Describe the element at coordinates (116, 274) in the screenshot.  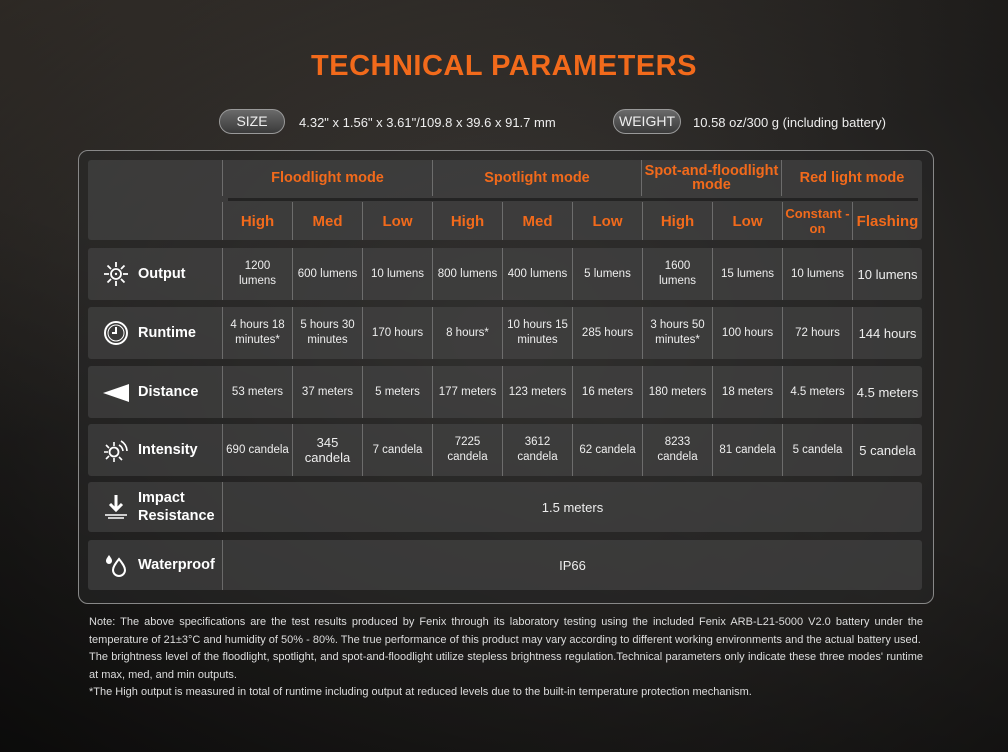
I see `sun-icon` at that location.